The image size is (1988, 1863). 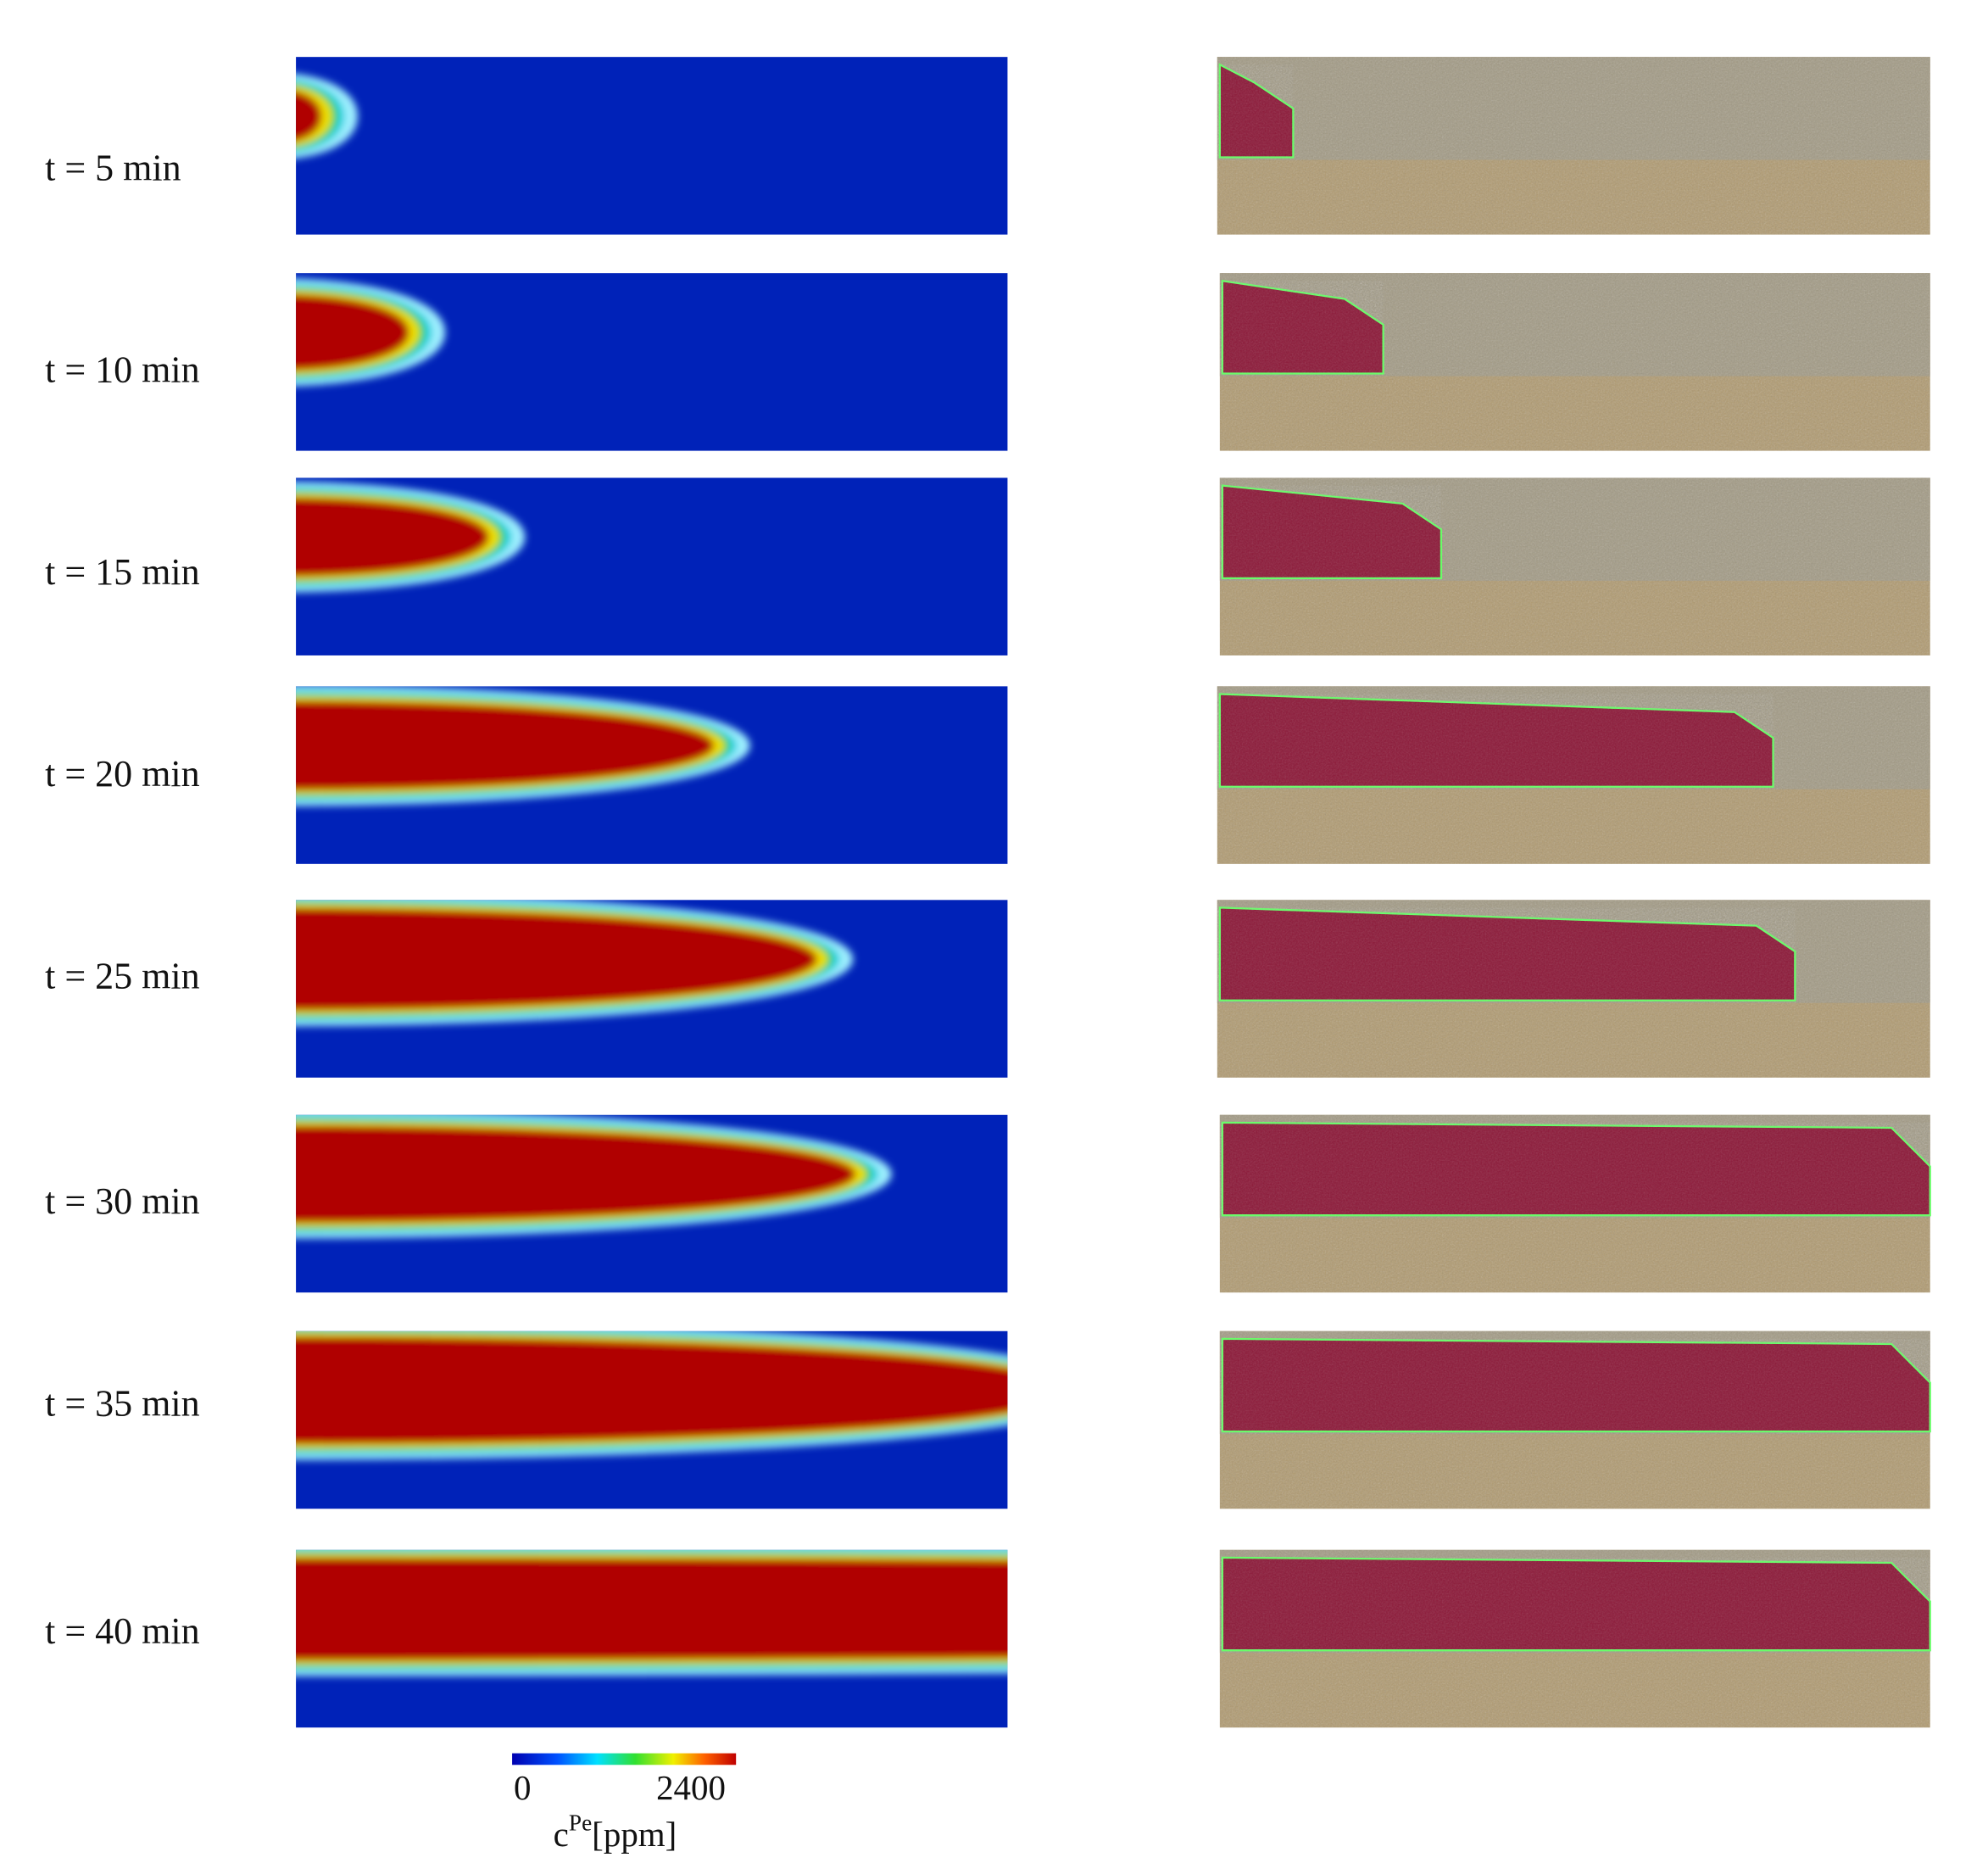 I want to click on symbol: c, so click(x=562, y=1834).